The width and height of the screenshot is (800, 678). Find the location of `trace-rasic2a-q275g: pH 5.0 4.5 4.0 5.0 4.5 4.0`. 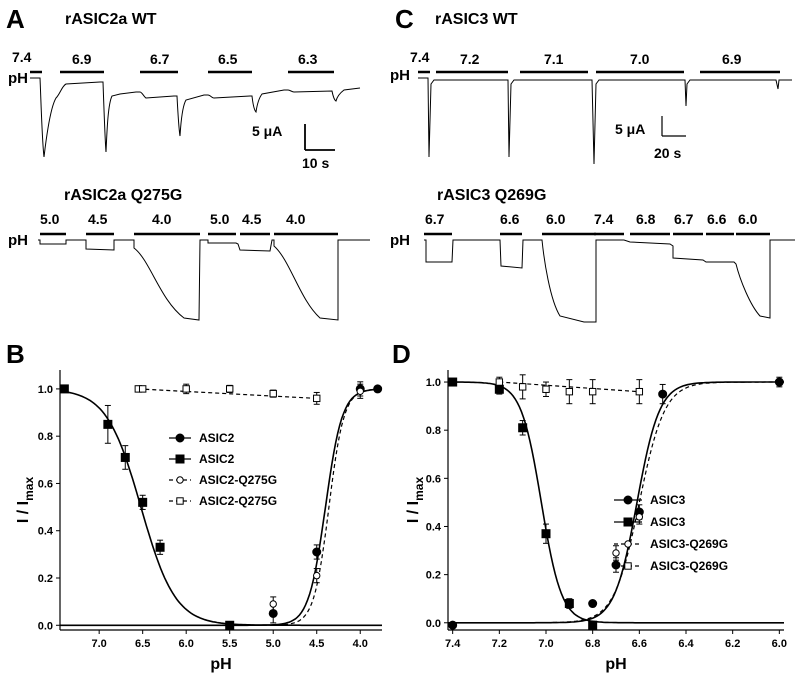

trace-rasic2a-q275g: pH 5.0 4.5 4.0 5.0 4.5 4.0 is located at coordinates (189, 266).